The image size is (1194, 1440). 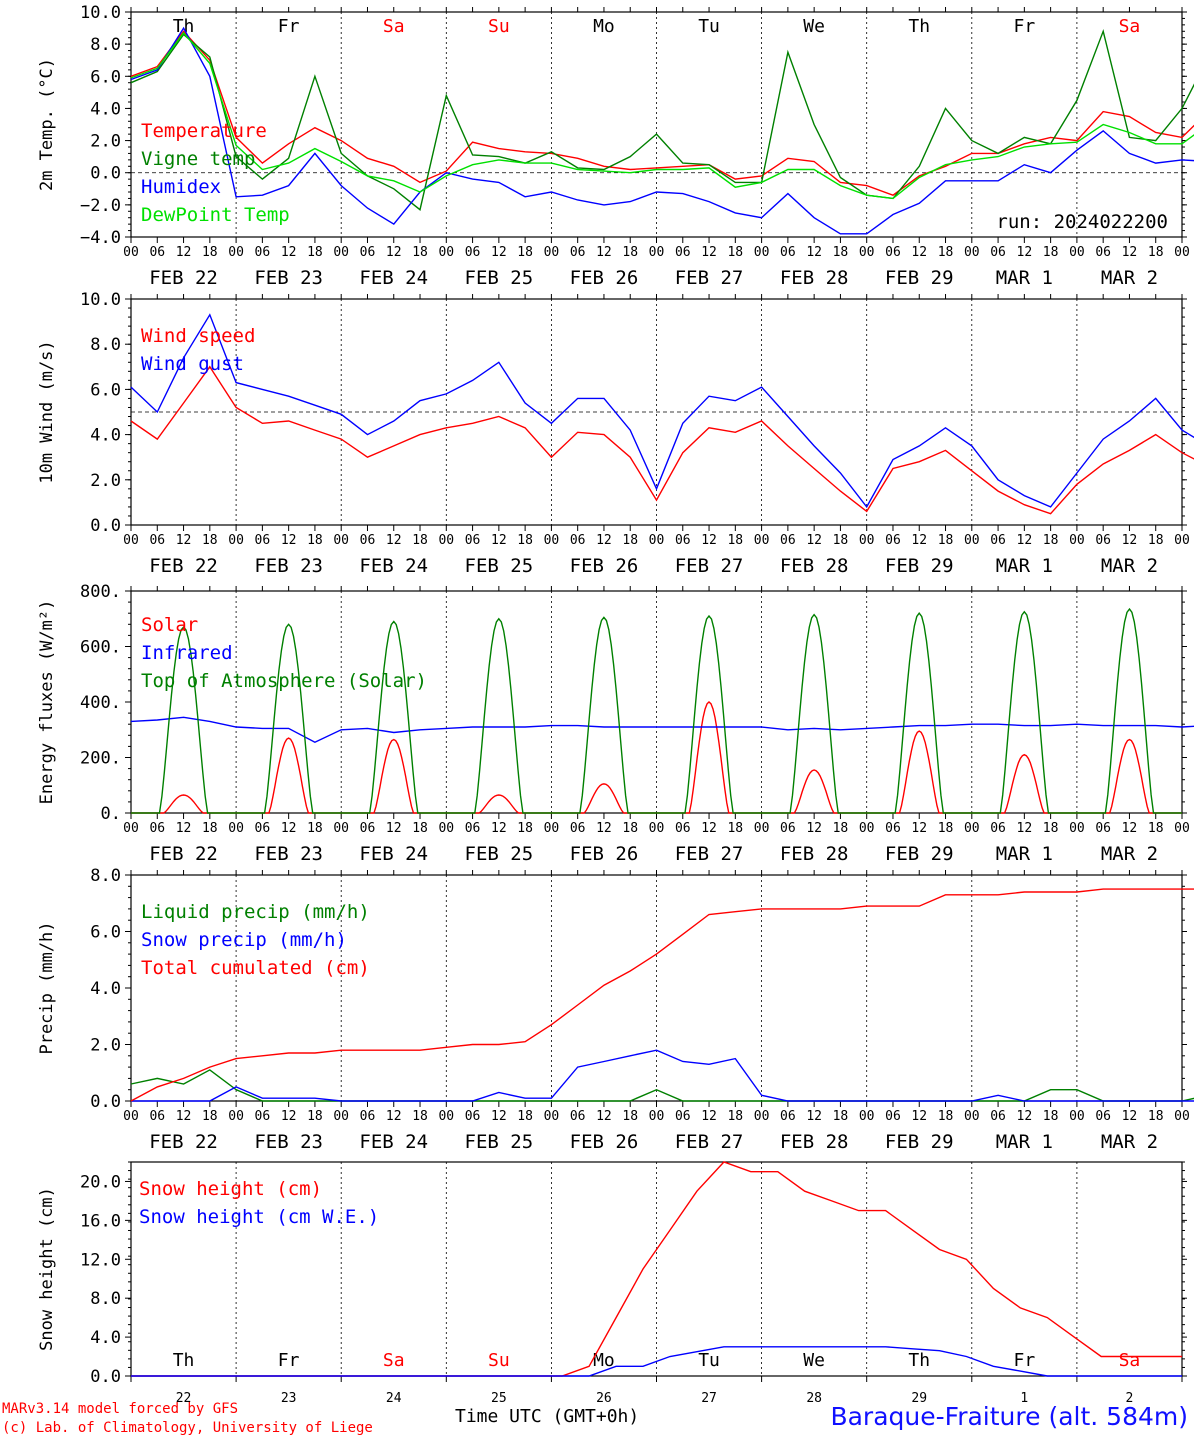 I want to click on y-axis-label: Energy fluxes (W/m²), so click(x=47, y=702).